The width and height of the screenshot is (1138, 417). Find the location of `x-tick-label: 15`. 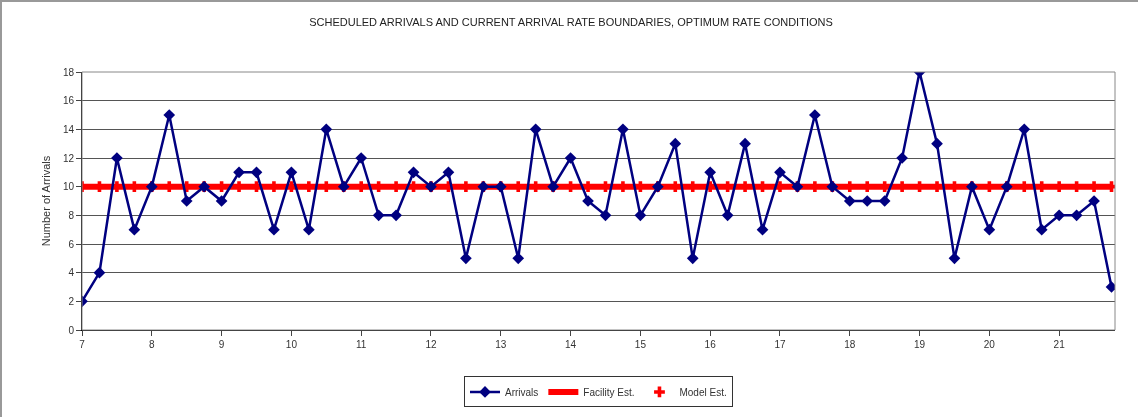

x-tick-label: 15 is located at coordinates (640, 344).